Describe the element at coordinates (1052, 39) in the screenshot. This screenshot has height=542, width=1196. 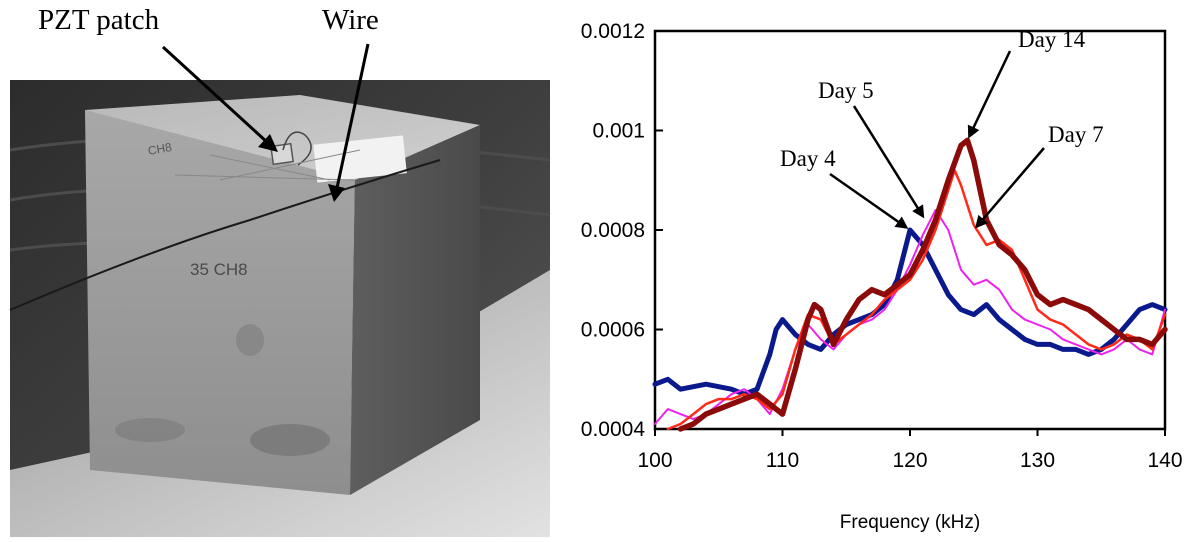
I see `annotation-label: Day 14` at that location.